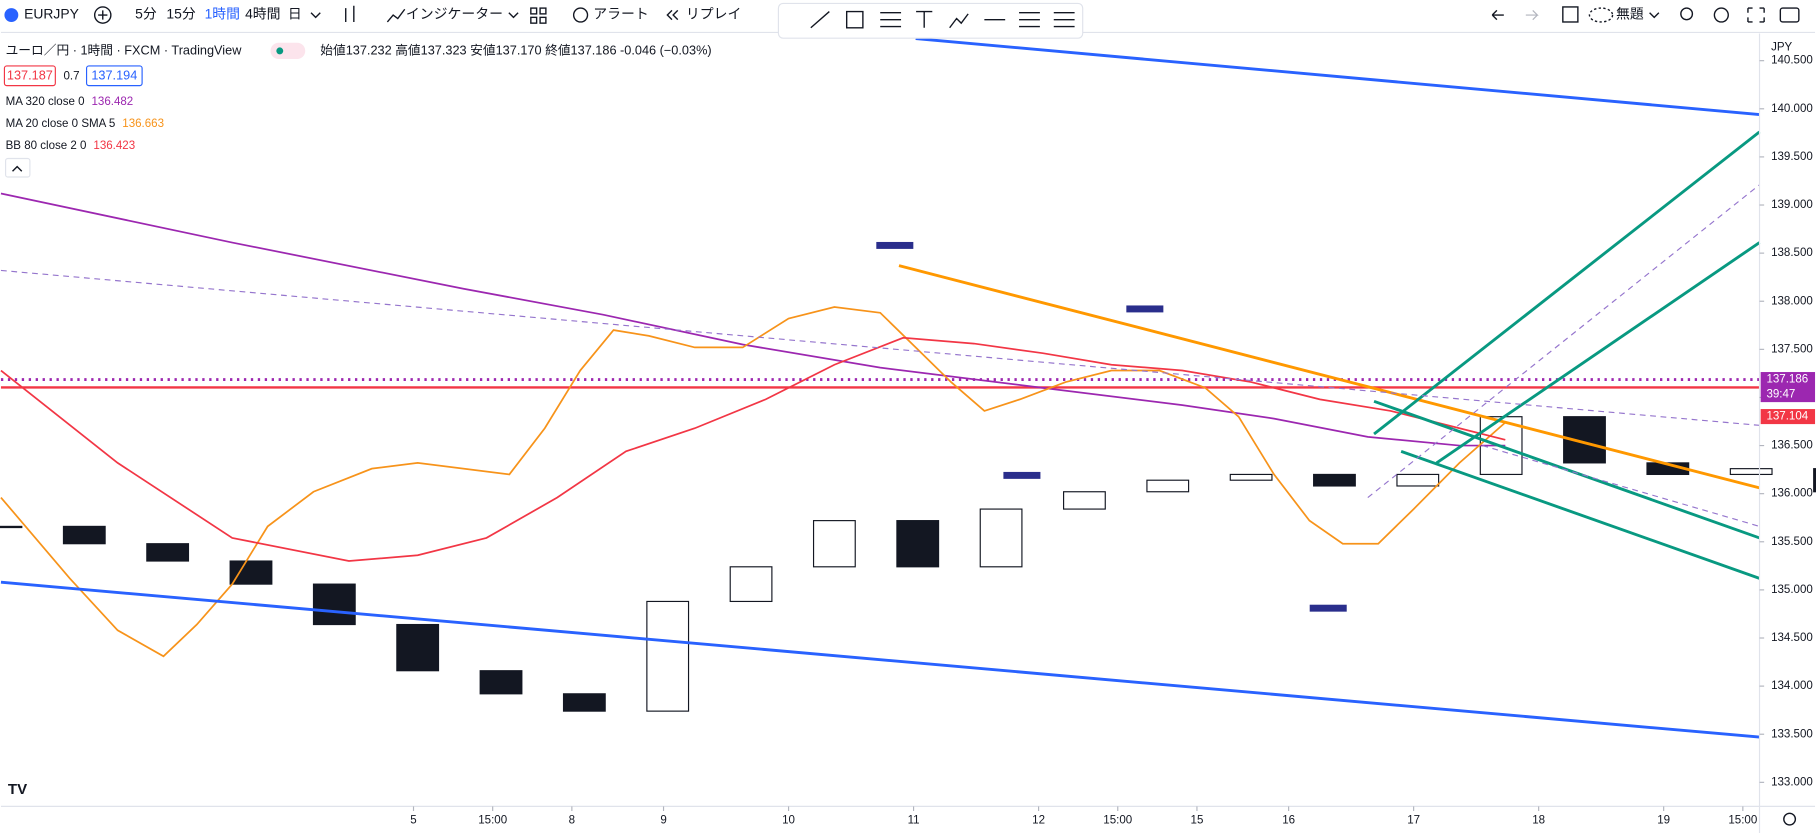 The height and width of the screenshot is (833, 1816). I want to click on y-tick-label: 133.000, so click(1792, 782).